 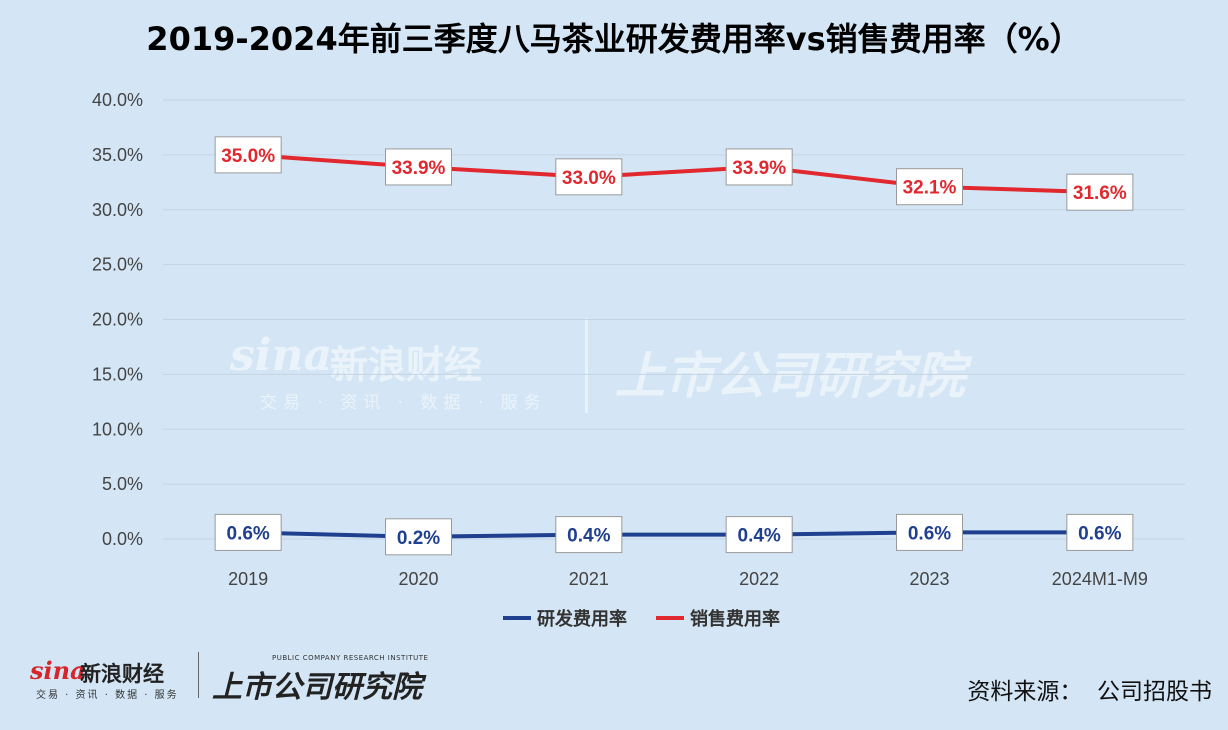 What do you see at coordinates (418, 579) in the screenshot?
I see `x-tick-label: 2020` at bounding box center [418, 579].